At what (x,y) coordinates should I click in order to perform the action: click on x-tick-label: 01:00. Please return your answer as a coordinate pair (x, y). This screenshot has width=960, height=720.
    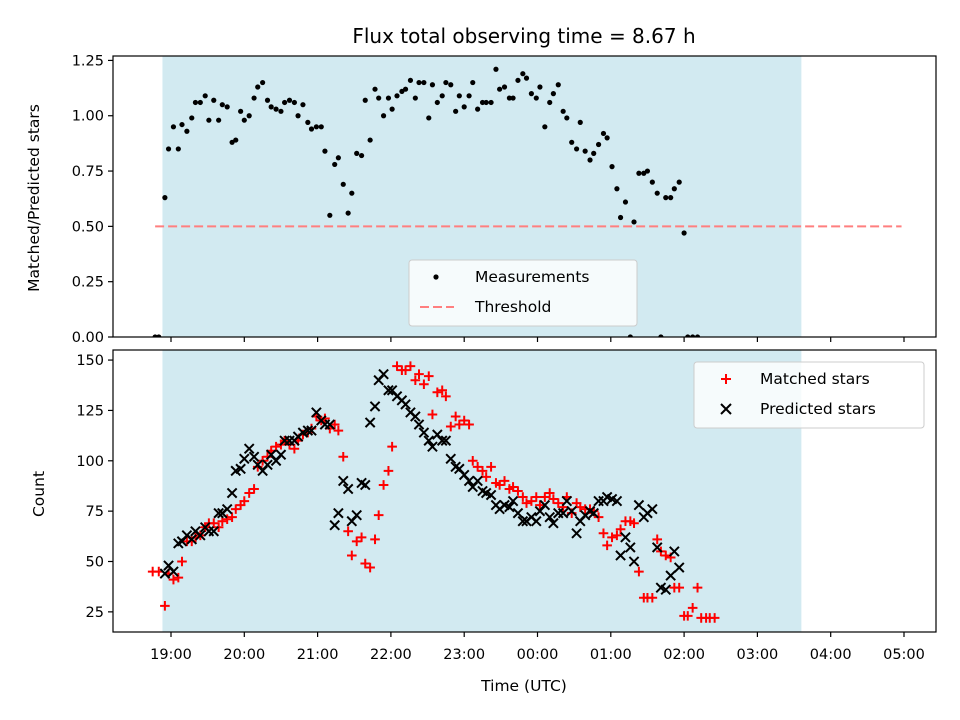
    Looking at the image, I should click on (611, 655).